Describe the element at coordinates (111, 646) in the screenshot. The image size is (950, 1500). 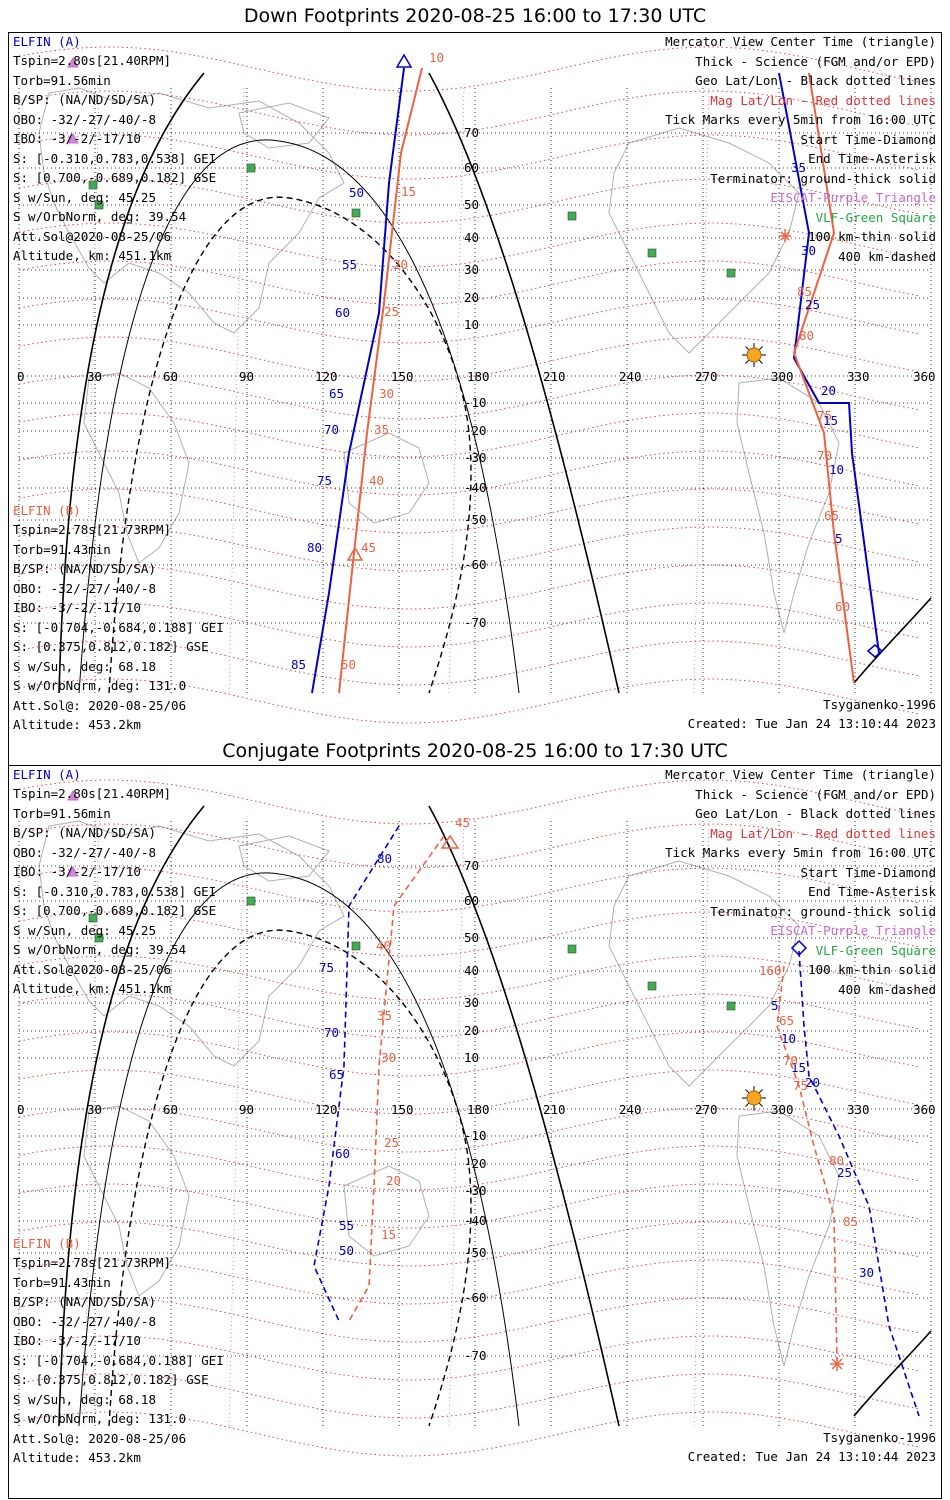
I see `elfin-b-info-line: S: [0.375,0.812,0.182] GSE` at that location.